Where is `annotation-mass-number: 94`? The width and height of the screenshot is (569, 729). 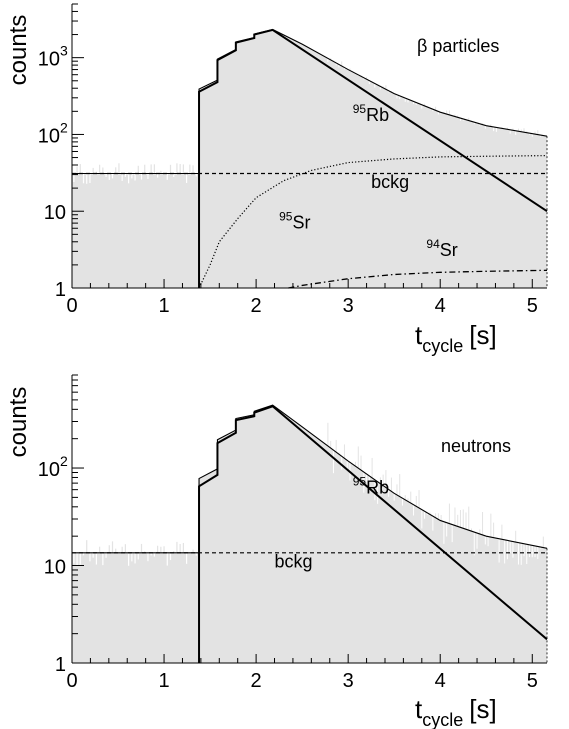
annotation-mass-number: 94 is located at coordinates (433, 244).